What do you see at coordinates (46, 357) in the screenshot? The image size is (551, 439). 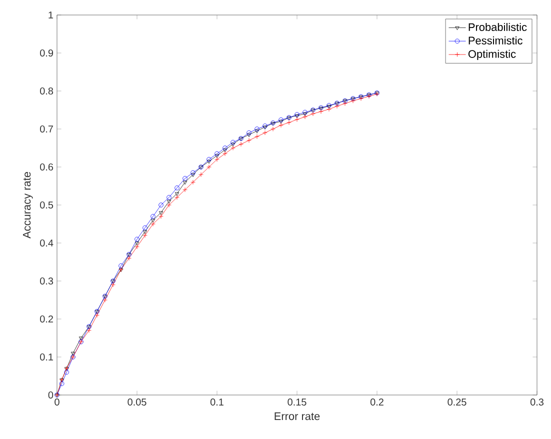 I see `y-tick-label: 0.1` at bounding box center [46, 357].